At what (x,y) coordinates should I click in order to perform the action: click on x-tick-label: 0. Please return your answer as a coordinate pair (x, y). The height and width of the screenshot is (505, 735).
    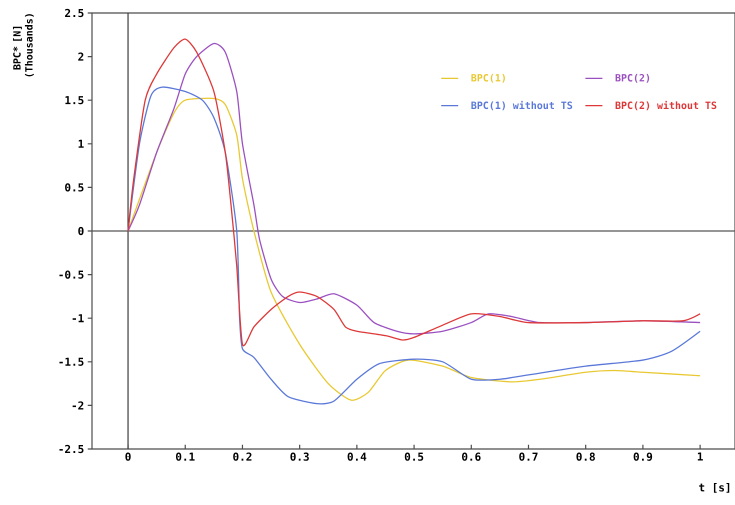
    Looking at the image, I should click on (128, 456).